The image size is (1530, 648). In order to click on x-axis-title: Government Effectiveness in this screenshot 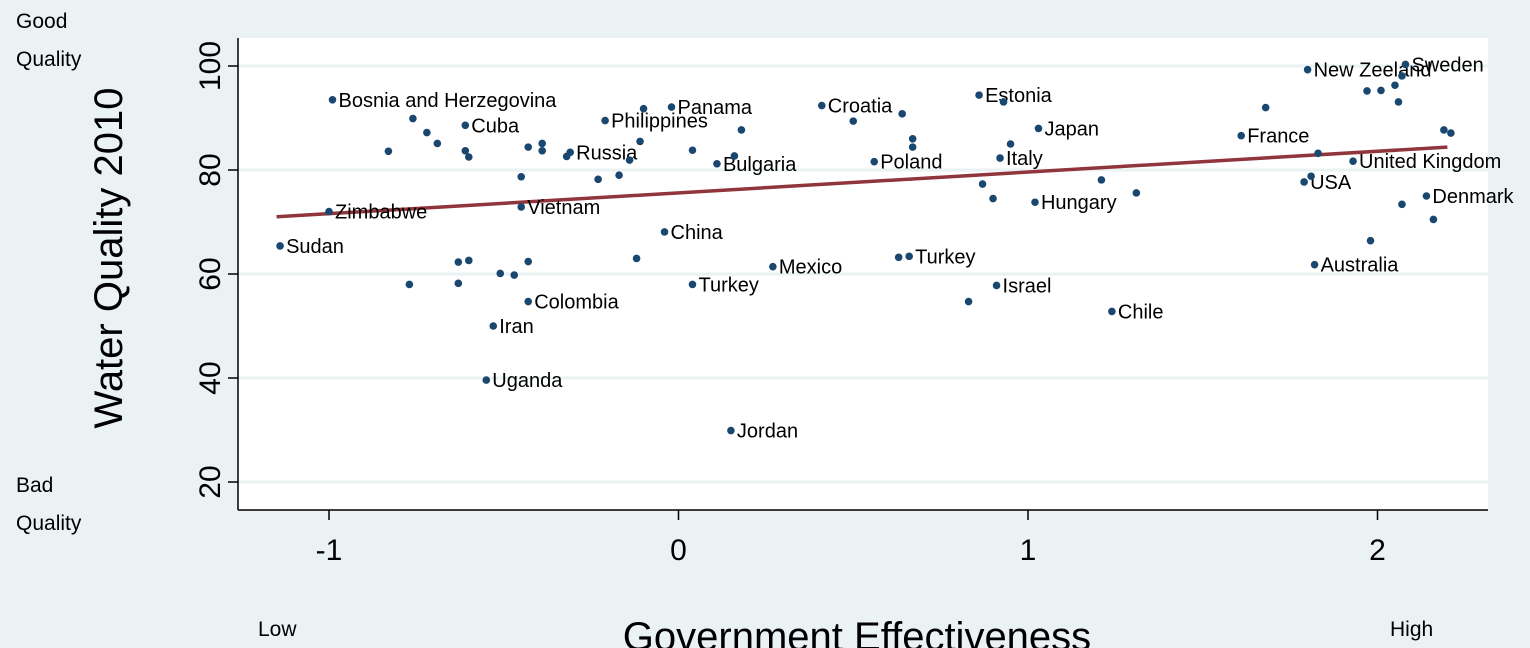, I will do `click(857, 631)`.